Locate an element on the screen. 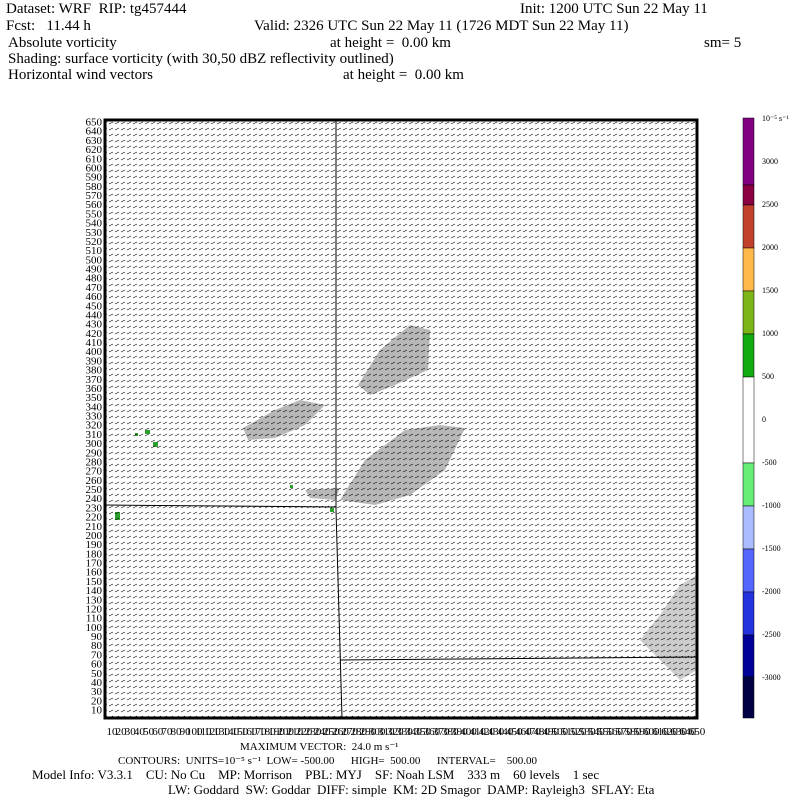 The height and width of the screenshot is (800, 800). y-axis-label: 540 is located at coordinates (94, 224).